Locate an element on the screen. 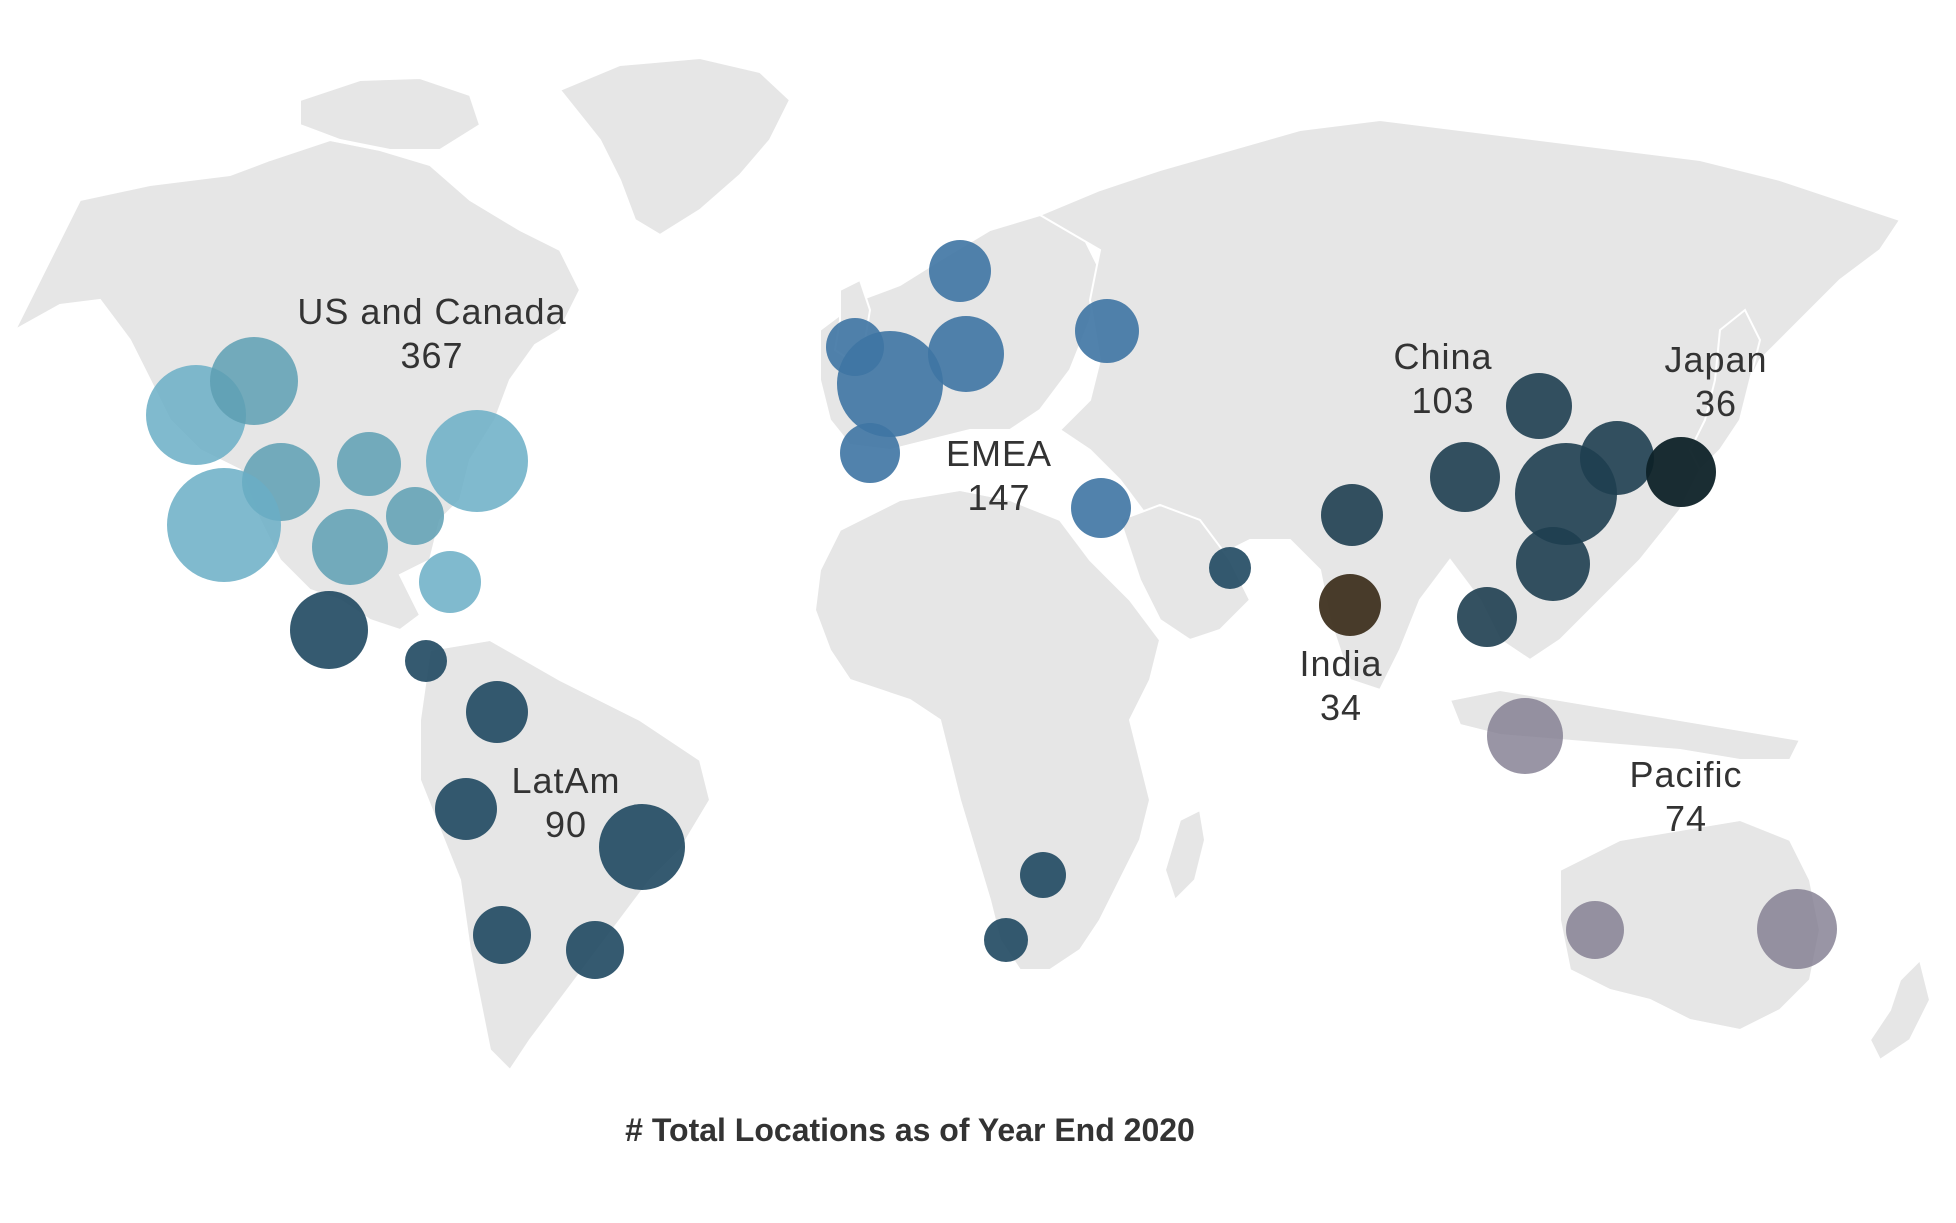  region-name-japan: Japan is located at coordinates (1715, 359).